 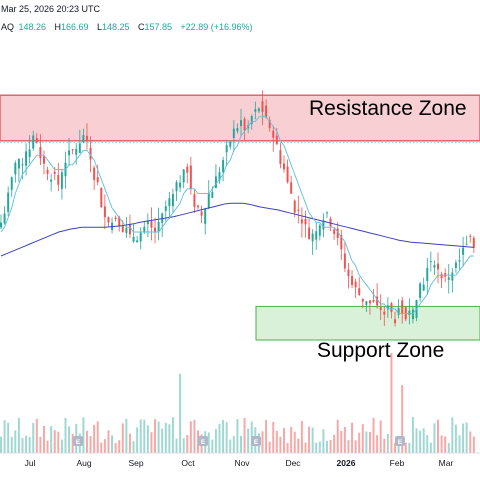 I want to click on support-zone, so click(x=367, y=323).